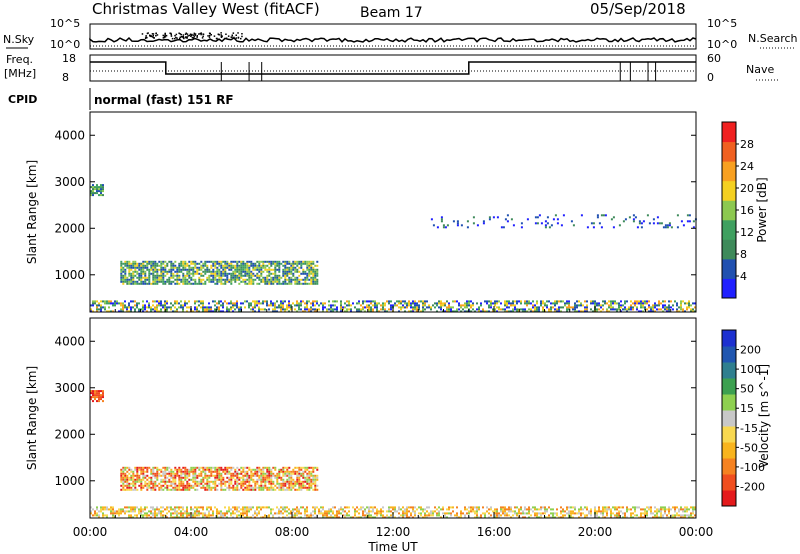 Image resolution: width=800 pixels, height=554 pixels. What do you see at coordinates (773, 38) in the screenshot?
I see `nsearch-label: N.Search` at bounding box center [773, 38].